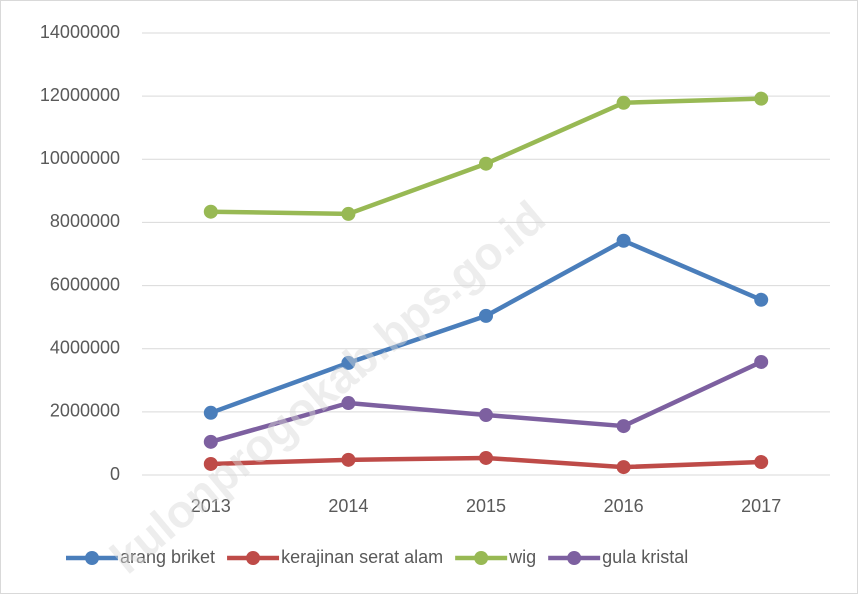 The width and height of the screenshot is (859, 595). I want to click on legend-label: arang briket, so click(167, 557).